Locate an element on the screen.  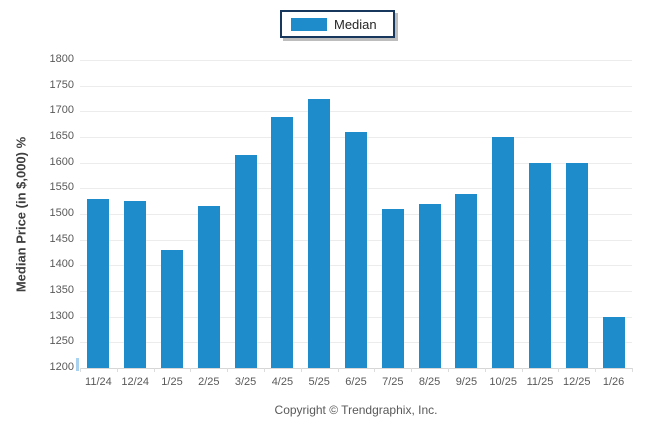
y-tick-label: 1400 is located at coordinates (61, 264).